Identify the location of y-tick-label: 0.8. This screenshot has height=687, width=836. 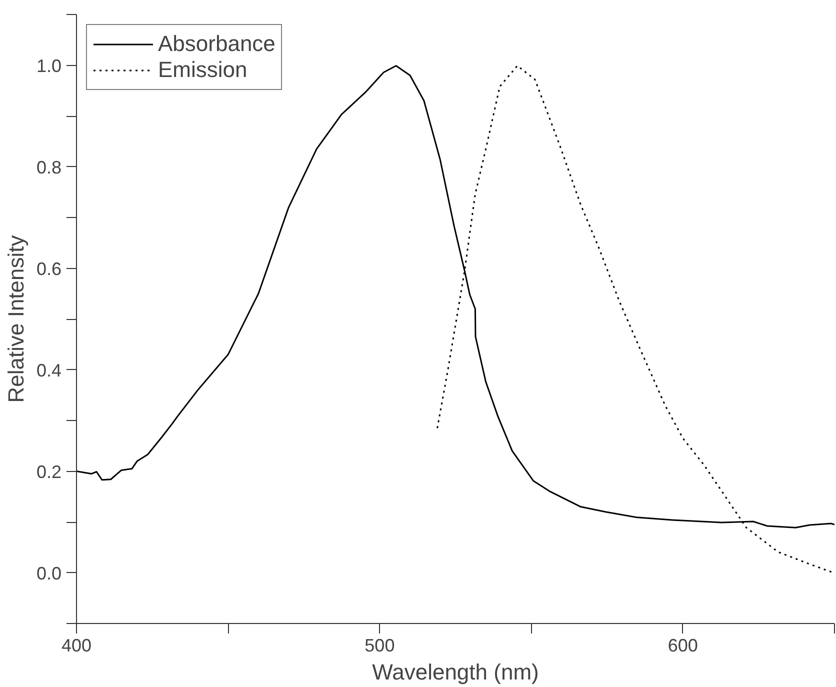
(49, 167).